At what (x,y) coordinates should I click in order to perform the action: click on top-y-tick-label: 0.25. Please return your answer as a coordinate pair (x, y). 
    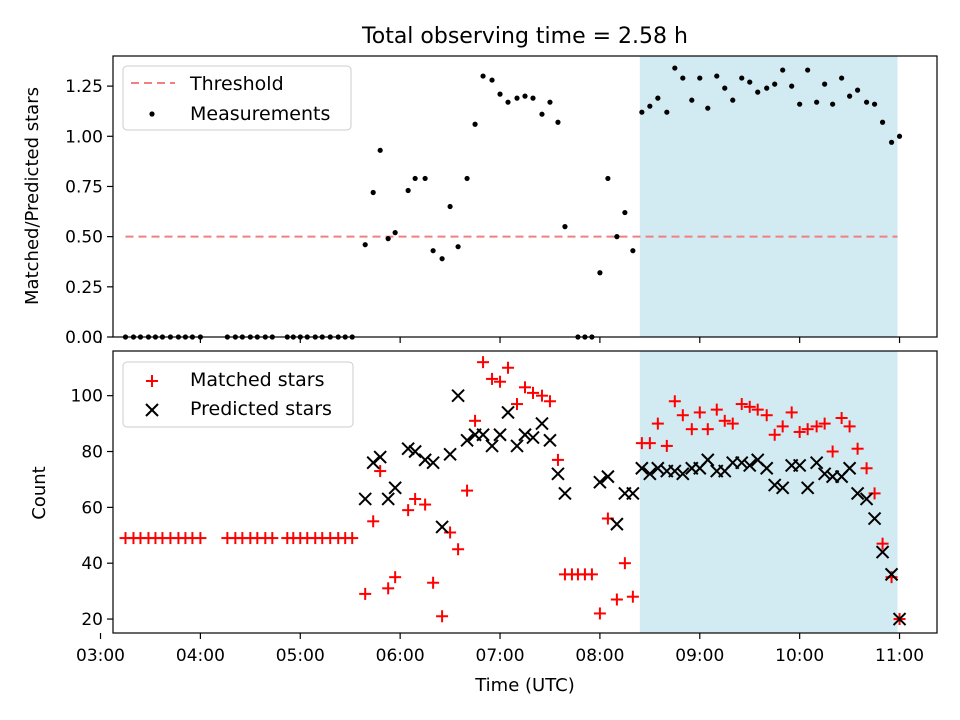
    Looking at the image, I should click on (84, 288).